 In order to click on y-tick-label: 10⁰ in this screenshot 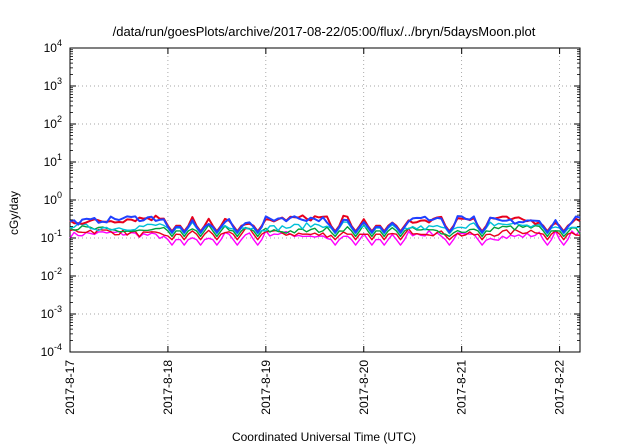, I will do `click(53, 198)`.